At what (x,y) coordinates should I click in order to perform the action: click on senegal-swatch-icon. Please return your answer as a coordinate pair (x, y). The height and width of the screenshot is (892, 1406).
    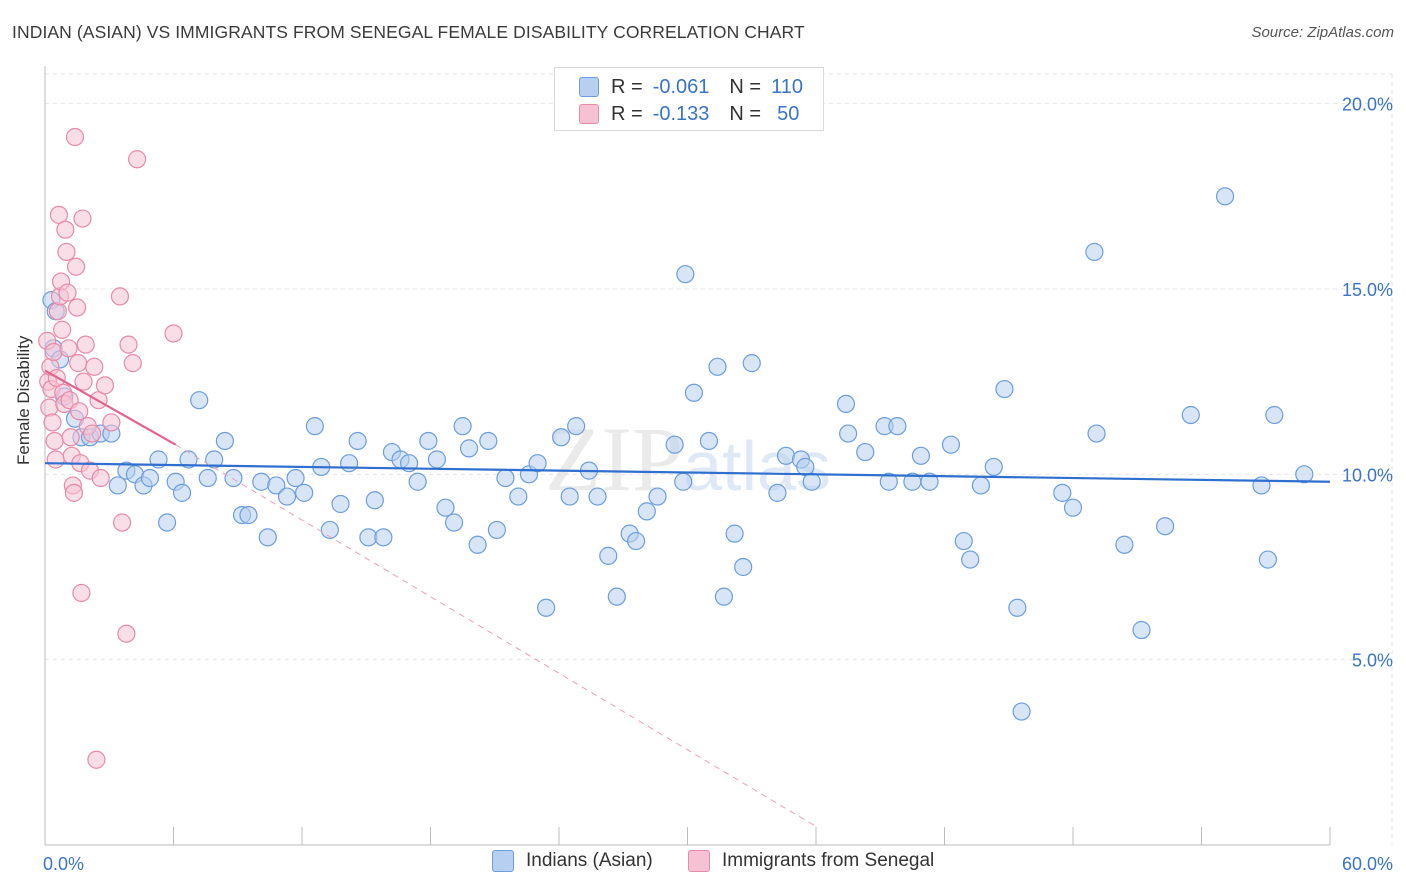
    Looking at the image, I should click on (589, 114).